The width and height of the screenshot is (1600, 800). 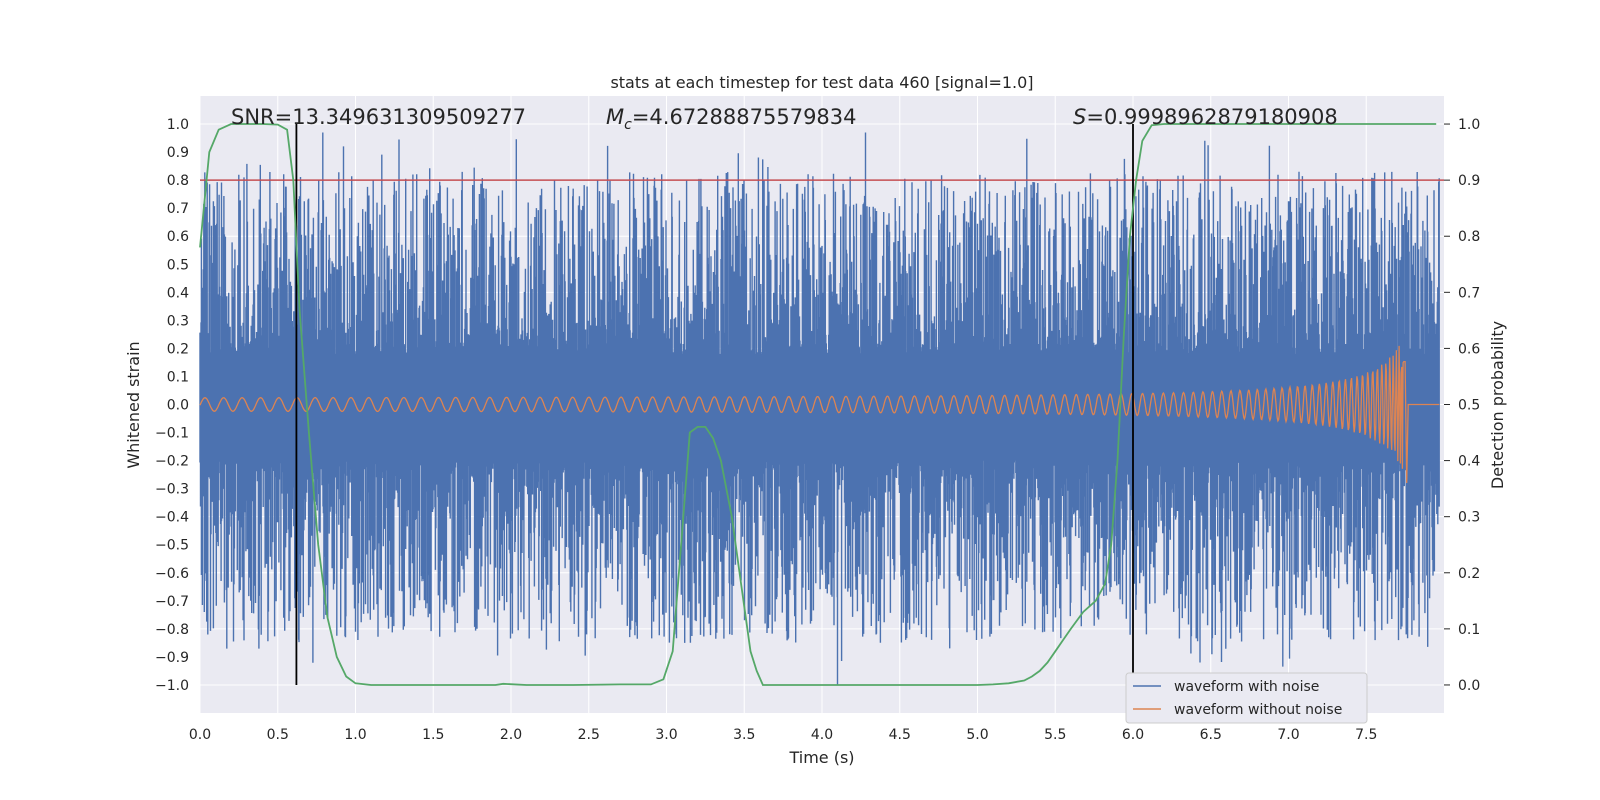 What do you see at coordinates (1246, 687) in the screenshot?
I see `legend-label-noise: waveform with noise` at bounding box center [1246, 687].